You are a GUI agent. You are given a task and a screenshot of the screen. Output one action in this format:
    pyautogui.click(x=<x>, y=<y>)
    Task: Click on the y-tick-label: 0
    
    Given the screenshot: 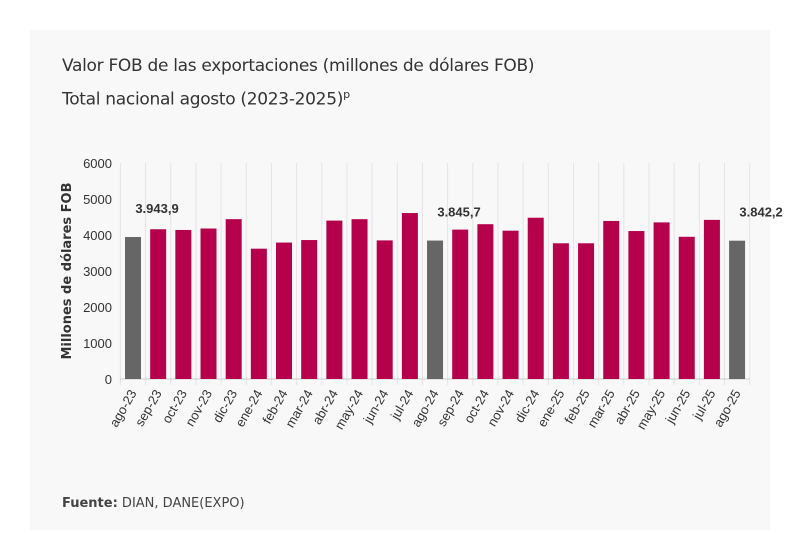 What is the action you would take?
    pyautogui.click(x=108, y=379)
    